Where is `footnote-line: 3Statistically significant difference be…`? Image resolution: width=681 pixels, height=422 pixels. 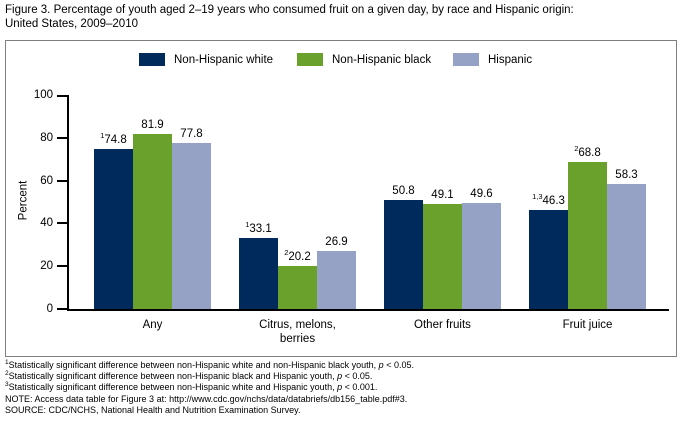
footnote-line: 3Statistically significant difference be… is located at coordinates (191, 387).